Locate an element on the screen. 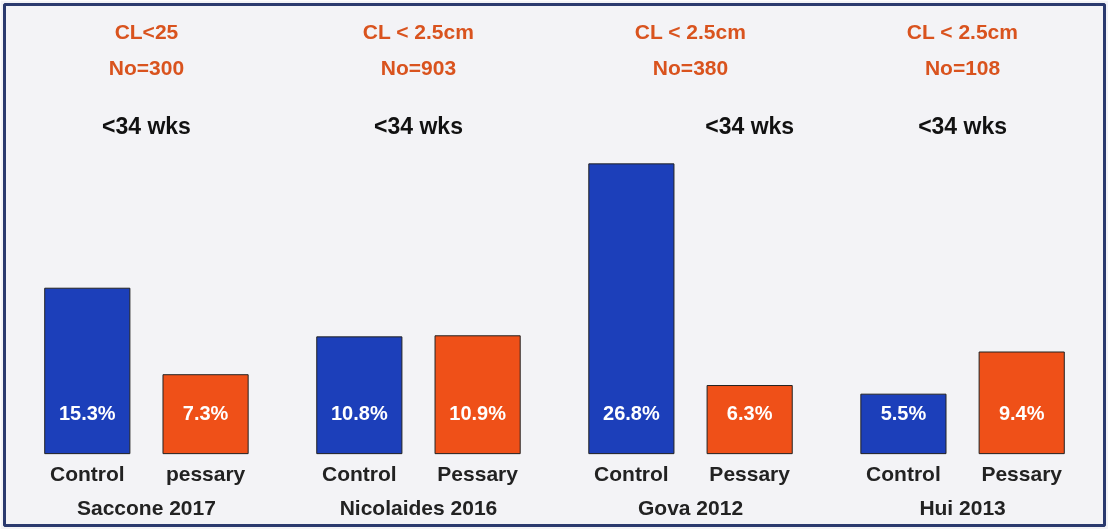 The width and height of the screenshot is (1108, 529). text: No=380 is located at coordinates (690, 67).